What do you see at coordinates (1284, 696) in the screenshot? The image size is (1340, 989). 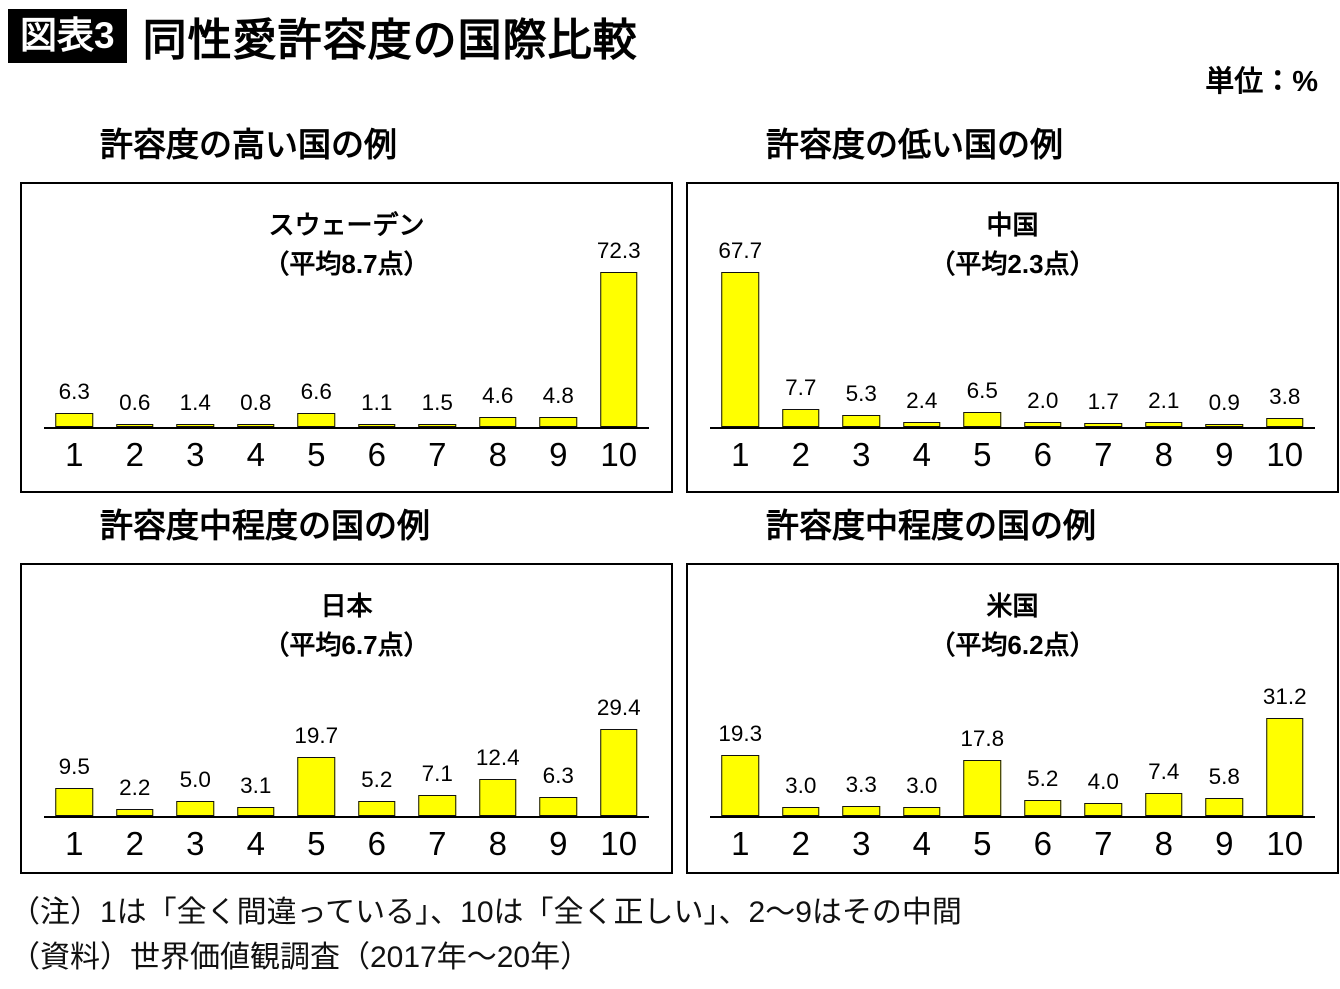 I see `bar-value-label: 31.2` at bounding box center [1284, 696].